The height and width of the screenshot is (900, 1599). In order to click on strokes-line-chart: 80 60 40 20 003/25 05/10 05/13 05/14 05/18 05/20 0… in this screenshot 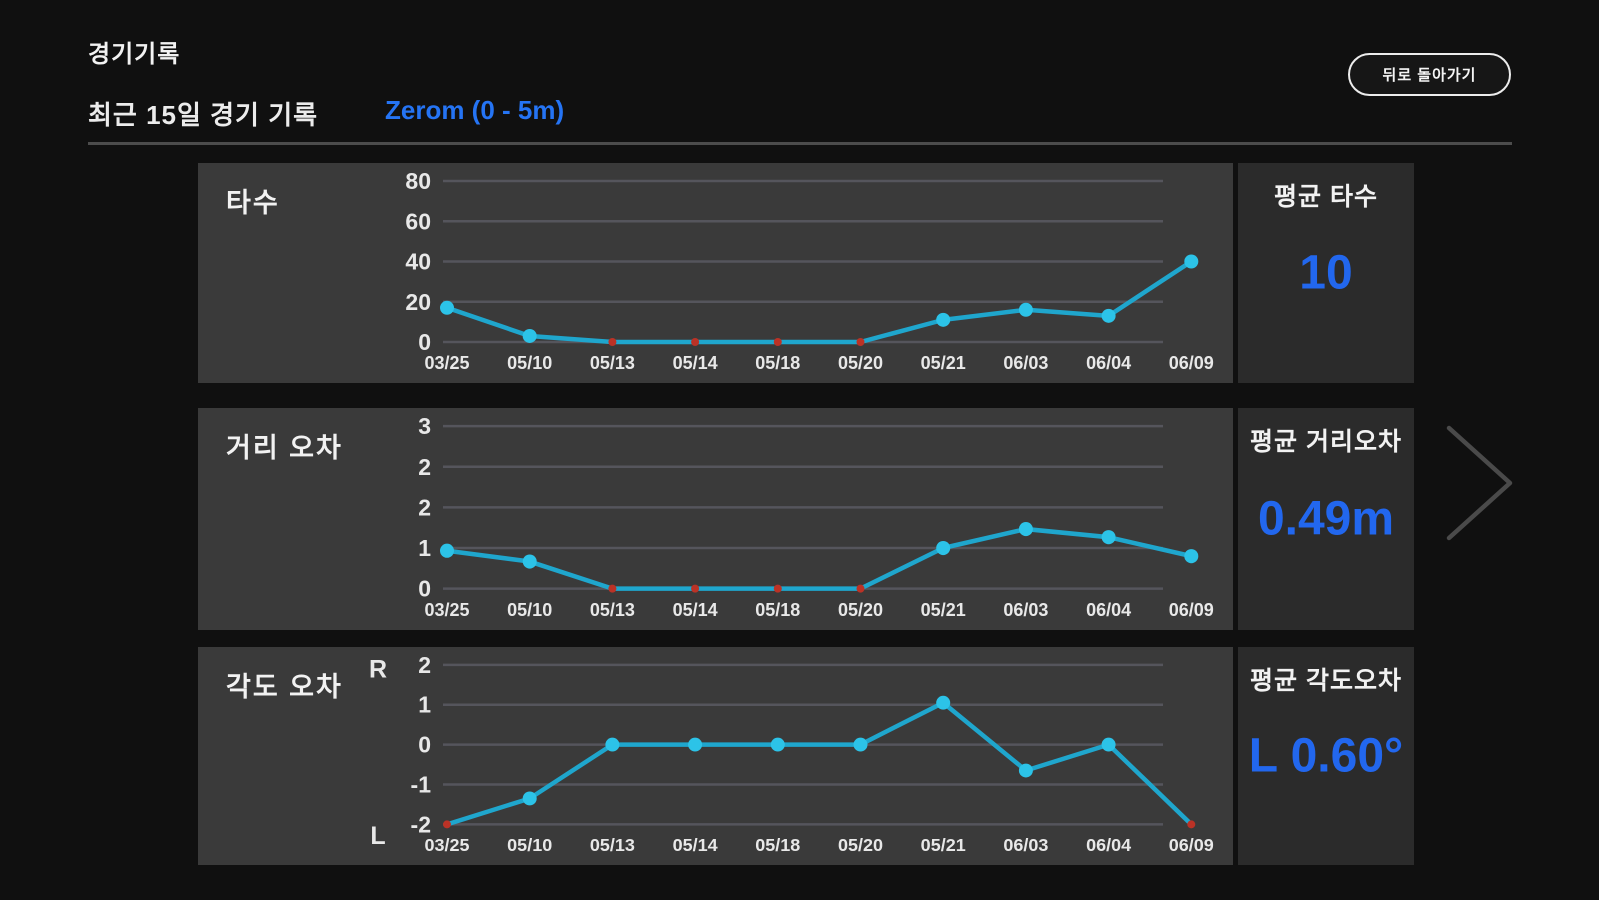, I will do `click(809, 270)`.